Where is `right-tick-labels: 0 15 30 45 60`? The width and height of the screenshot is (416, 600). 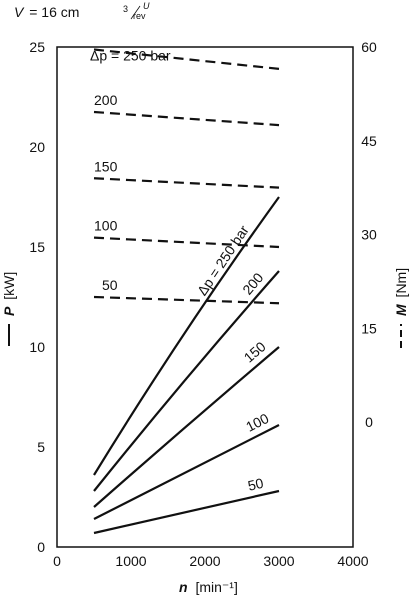
right-tick-labels: 0 15 30 45 60 is located at coordinates (369, 234).